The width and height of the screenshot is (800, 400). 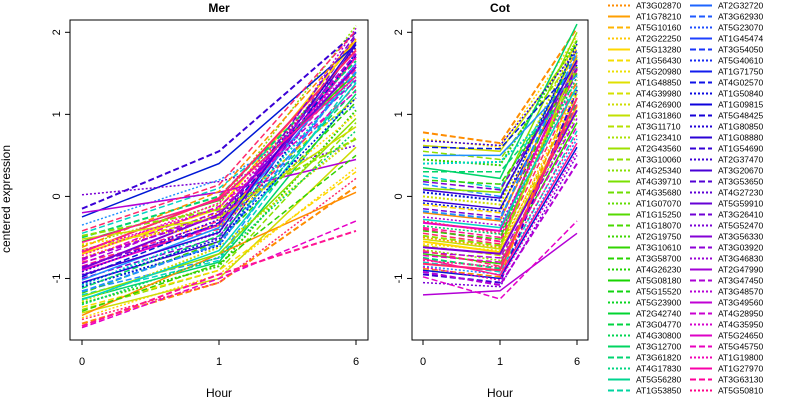 I want to click on y-tick-label: -1, so click(x=57, y=279).